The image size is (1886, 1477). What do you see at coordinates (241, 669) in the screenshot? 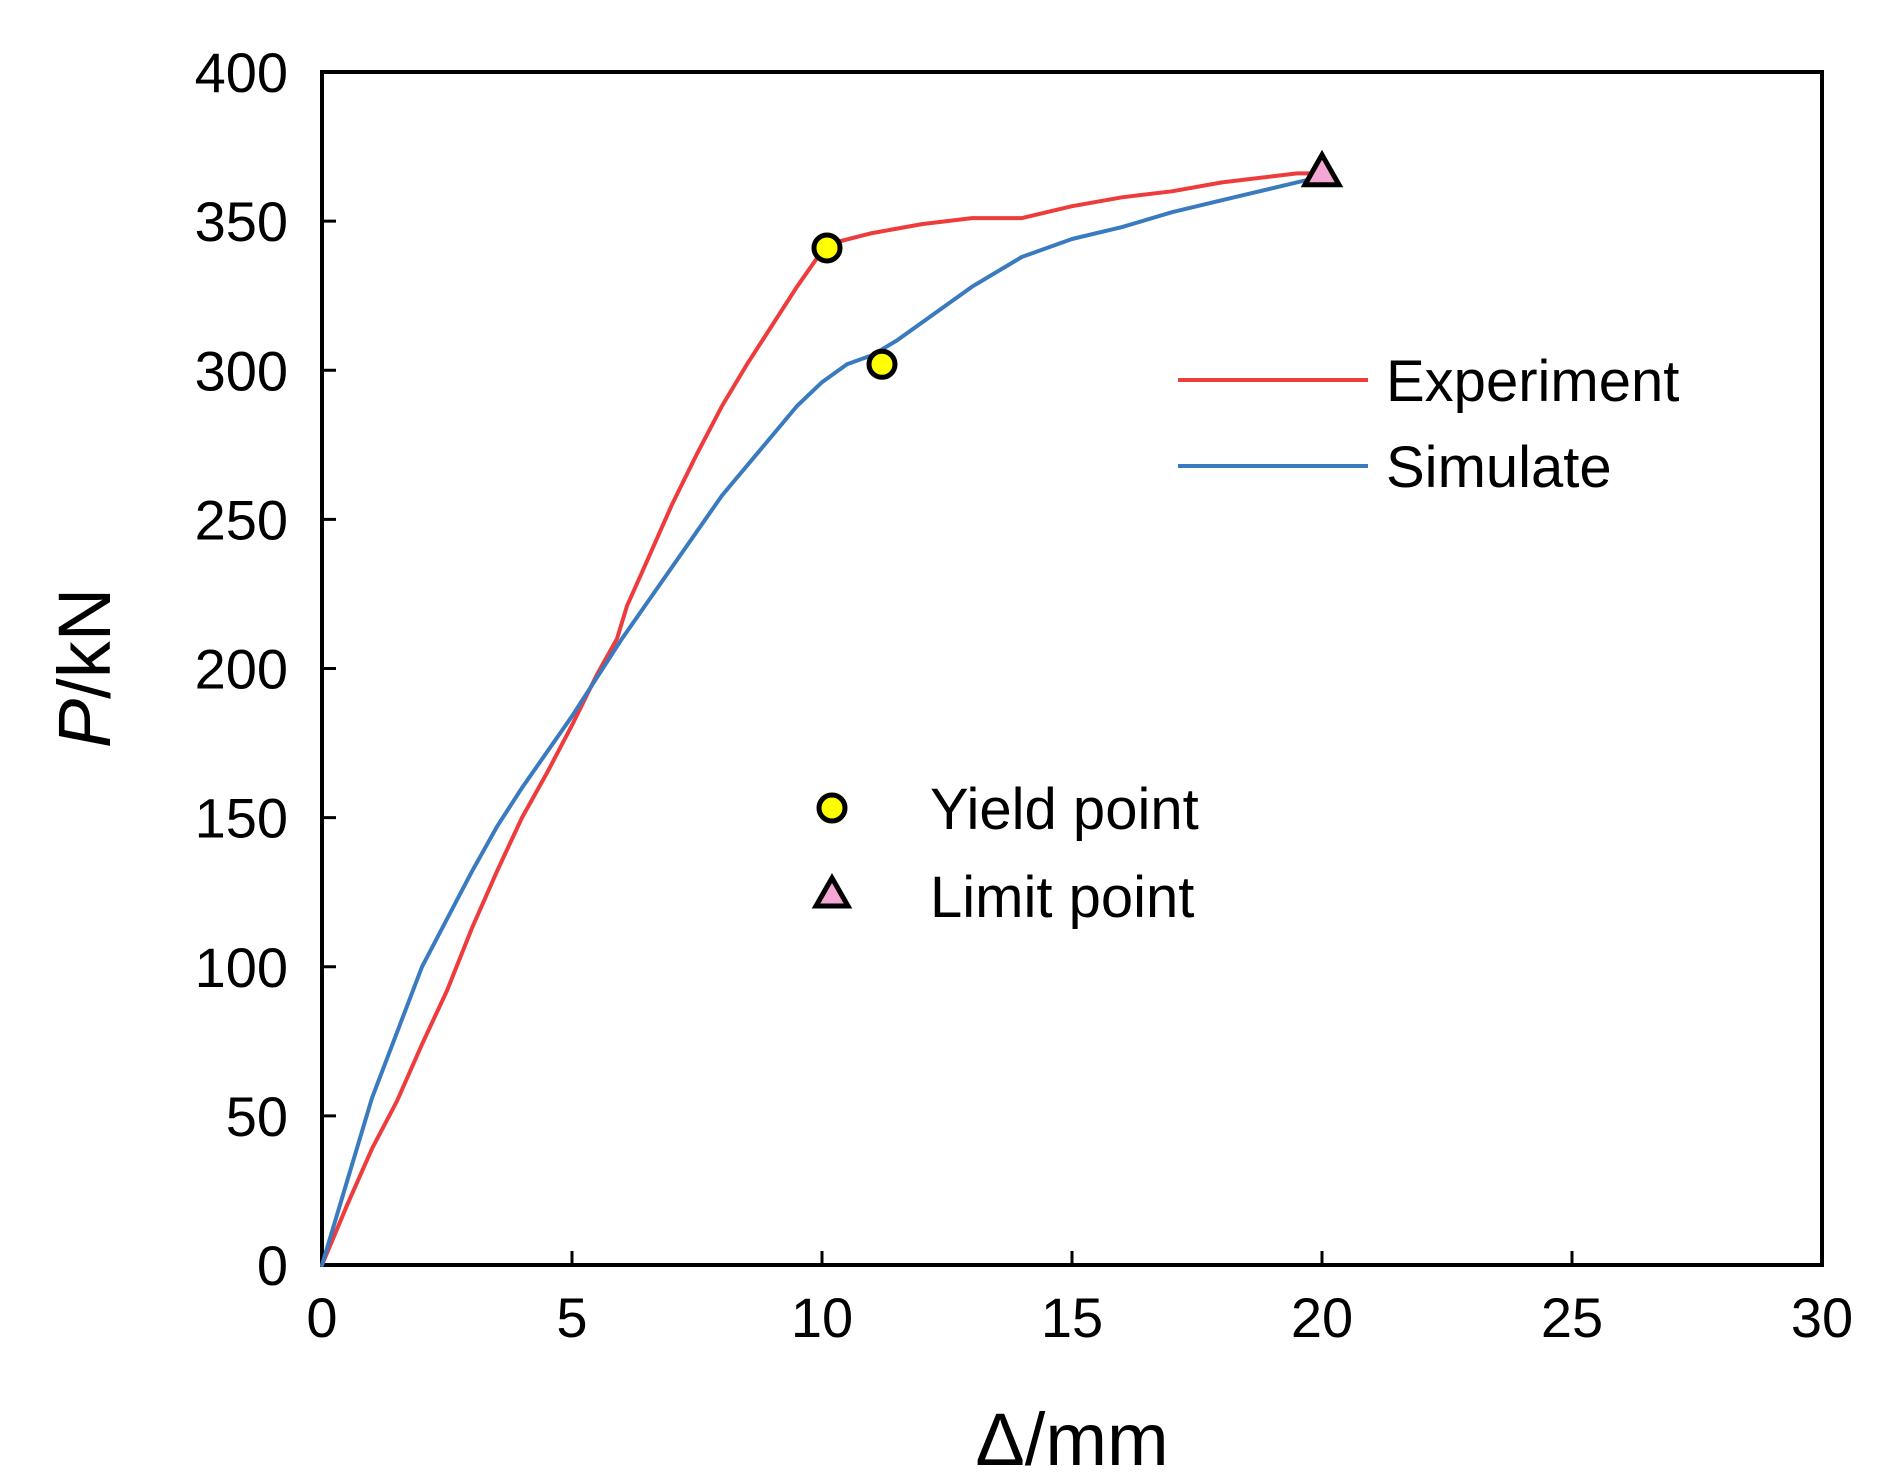
I see `y-tick-label: 200` at bounding box center [241, 669].